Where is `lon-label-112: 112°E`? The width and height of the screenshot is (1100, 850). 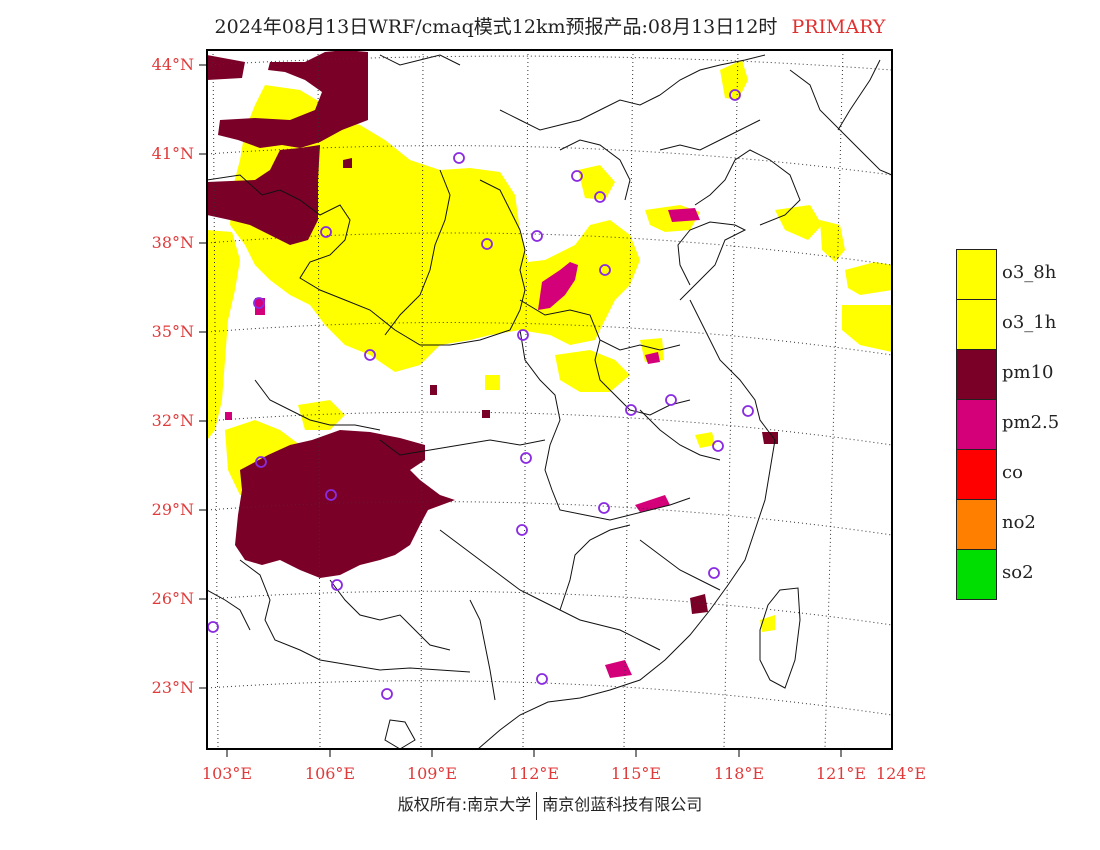
lon-label-112: 112°E is located at coordinates (534, 773).